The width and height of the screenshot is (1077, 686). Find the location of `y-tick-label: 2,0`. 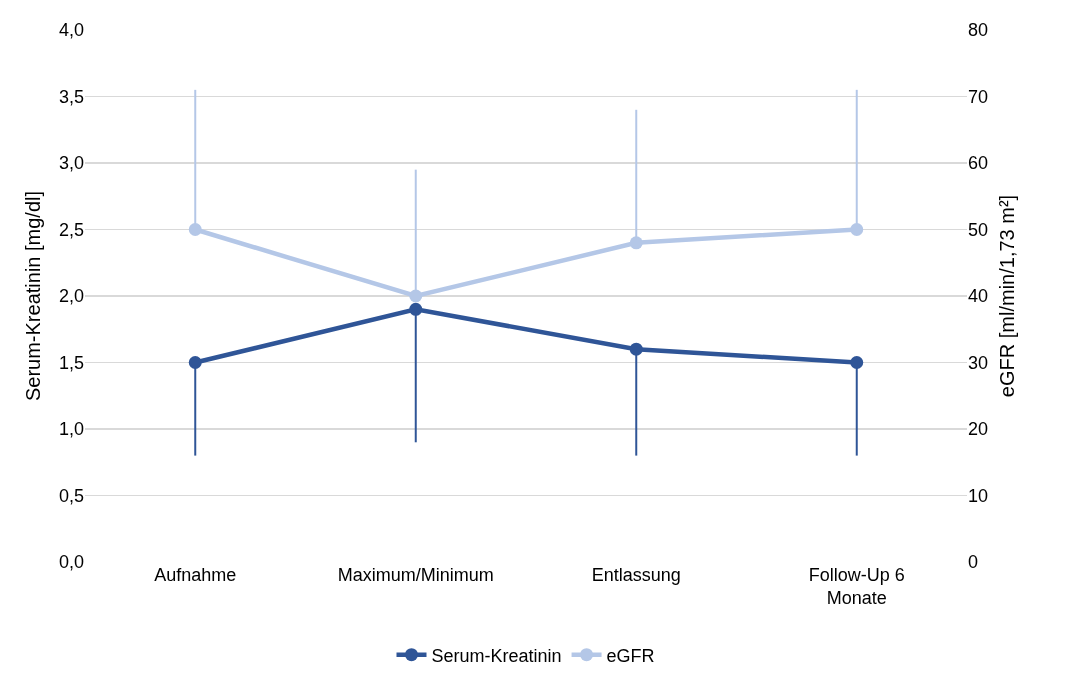

y-tick-label: 2,0 is located at coordinates (71, 296).